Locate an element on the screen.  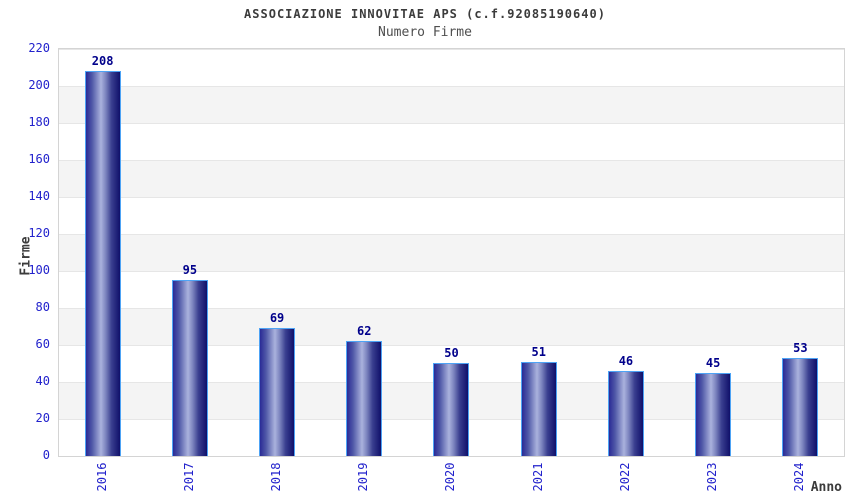
bar-slot-2024: 53 is located at coordinates (800, 252).